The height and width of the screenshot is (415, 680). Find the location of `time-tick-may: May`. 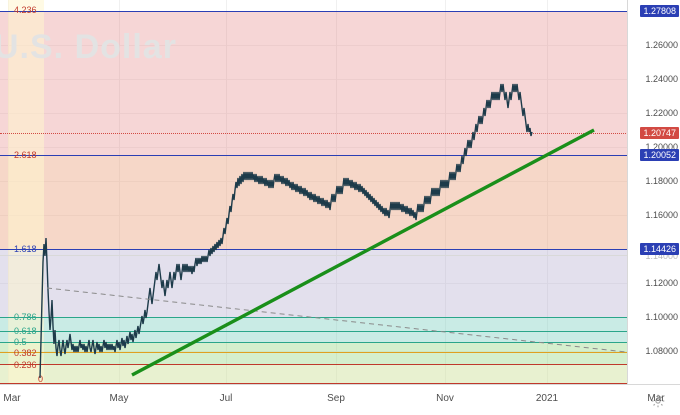

time-tick-may: May is located at coordinates (119, 398).